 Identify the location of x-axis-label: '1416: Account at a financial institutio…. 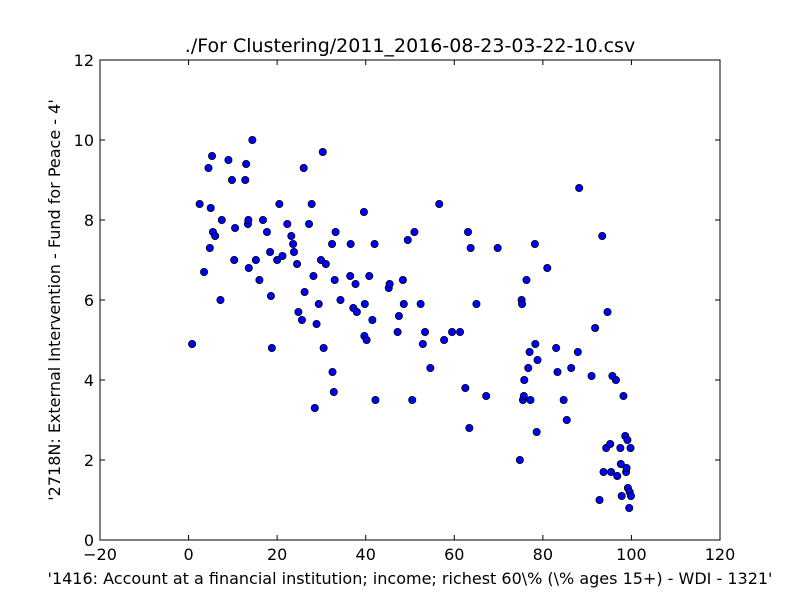
(410, 578).